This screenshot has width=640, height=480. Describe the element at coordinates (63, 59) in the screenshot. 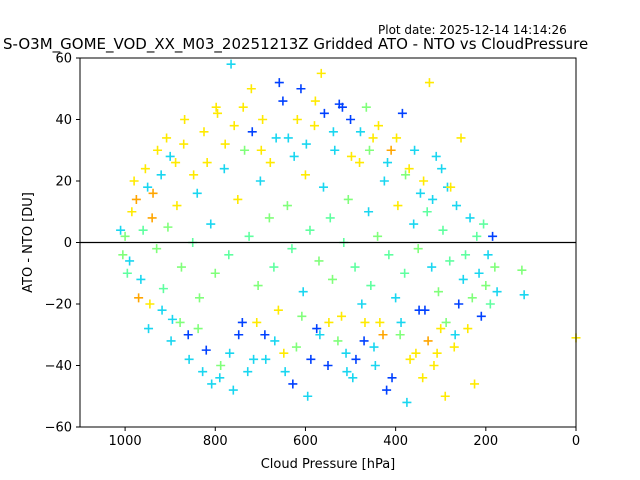

I see `y-tick-label: 60` at that location.